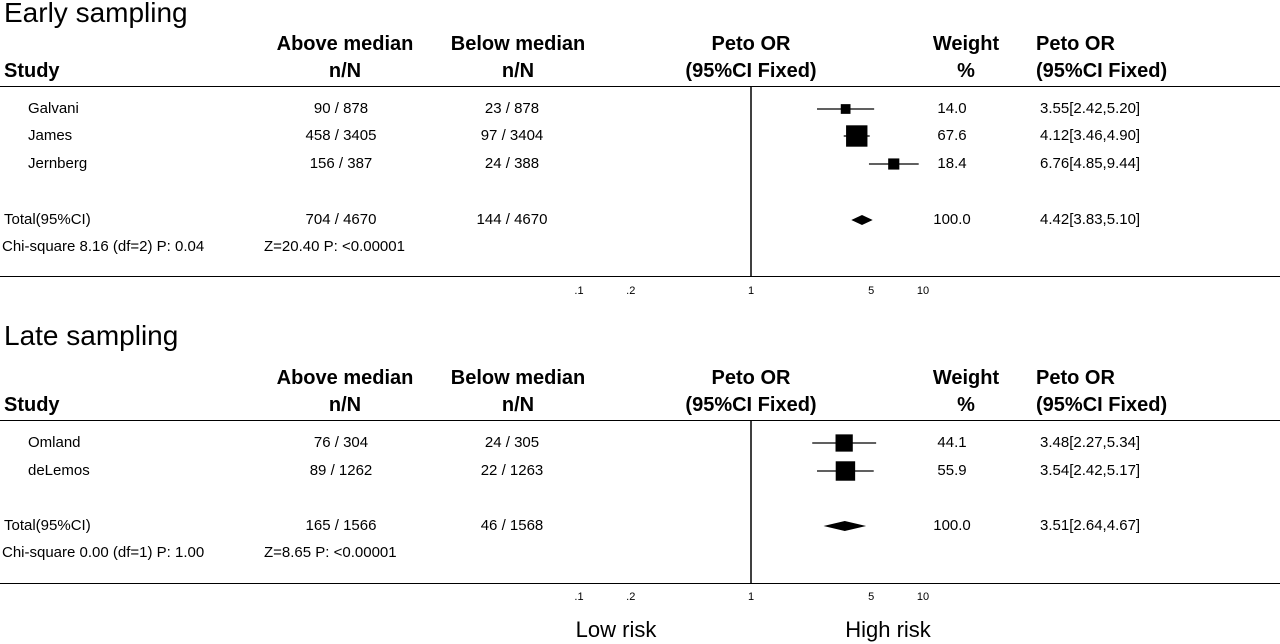 This screenshot has height=644, width=1280. What do you see at coordinates (341, 219) in the screenshot?
I see `total-above-median: 704 / 4670` at bounding box center [341, 219].